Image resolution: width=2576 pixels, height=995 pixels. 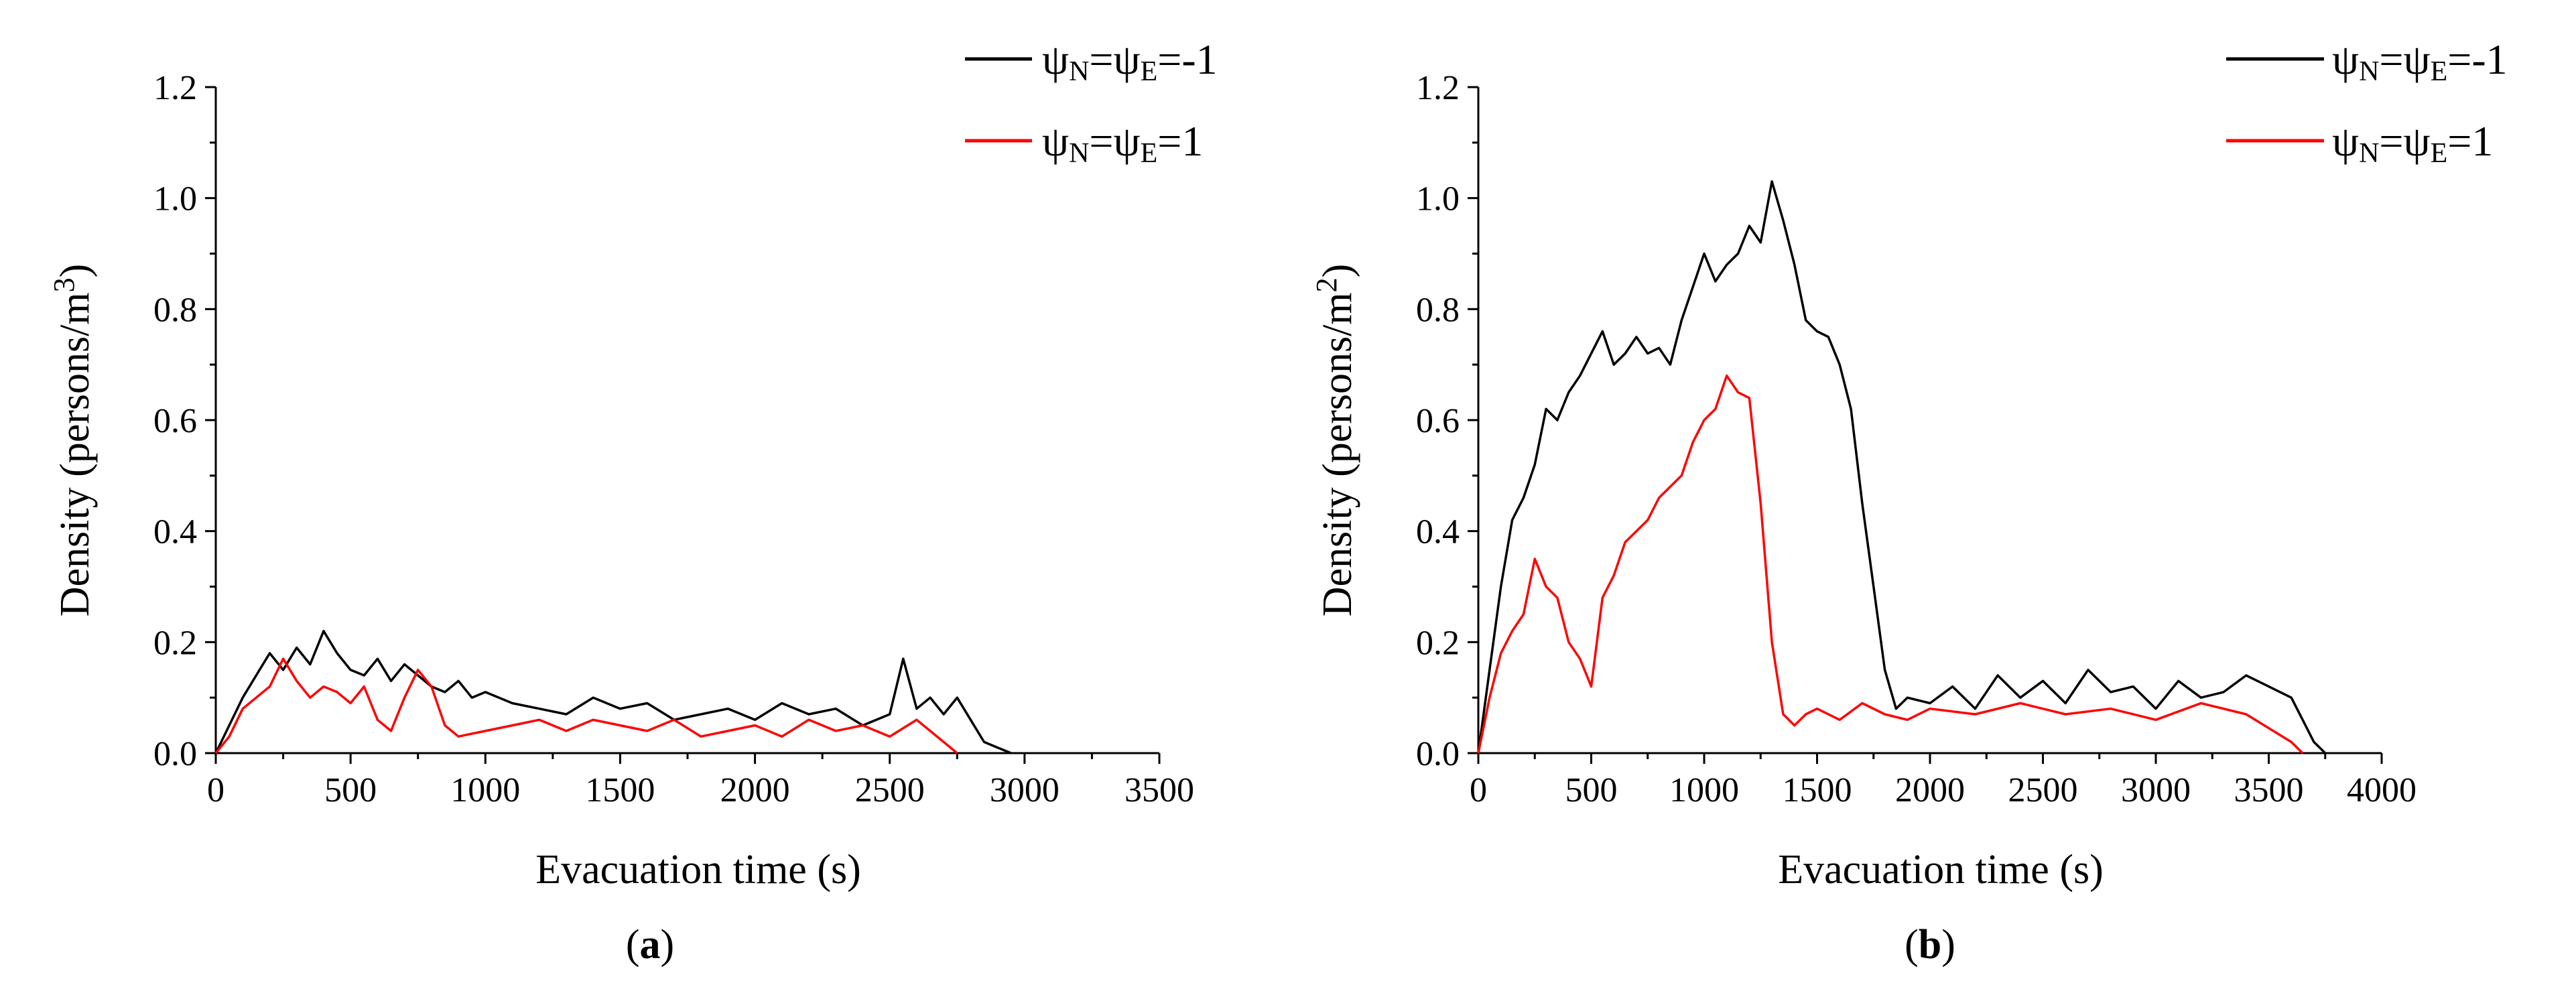 I want to click on y-axis-title: Density (persons/m3), so click(x=73, y=440).